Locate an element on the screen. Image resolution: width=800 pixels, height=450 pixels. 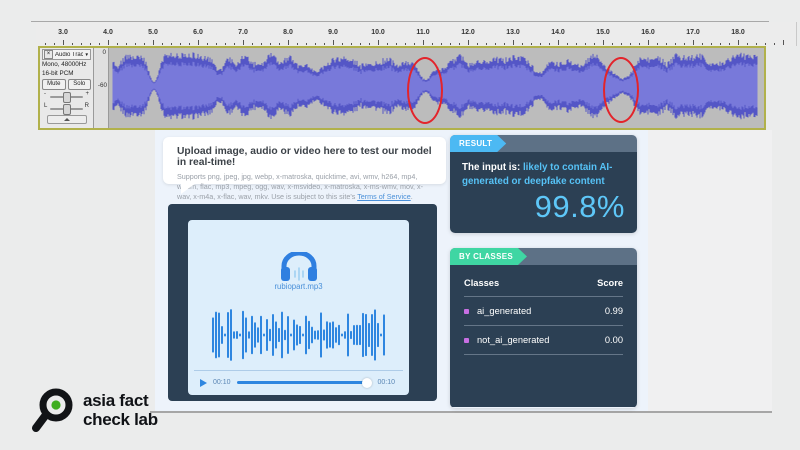
terms-of-service-link: Terms of Service is located at coordinates (384, 197).